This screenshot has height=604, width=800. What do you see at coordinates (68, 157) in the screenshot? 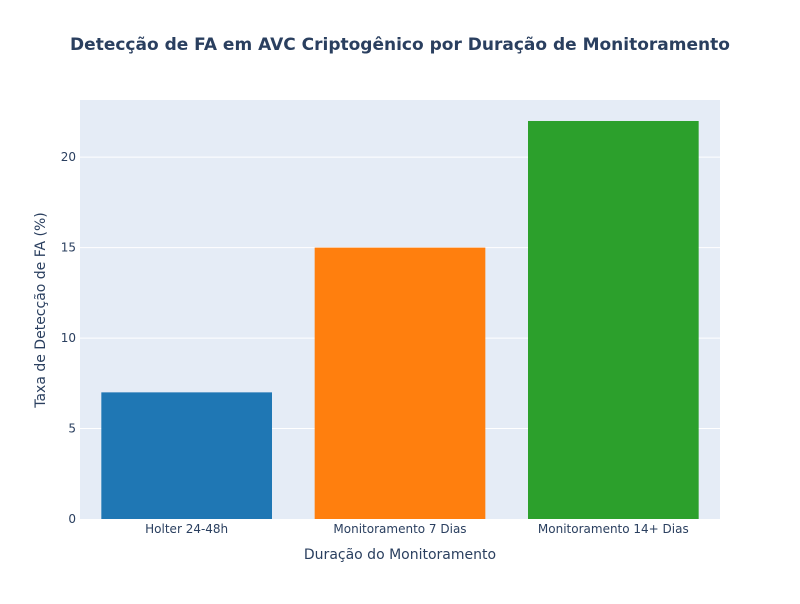
I see `y-tick-label: 20` at bounding box center [68, 157].